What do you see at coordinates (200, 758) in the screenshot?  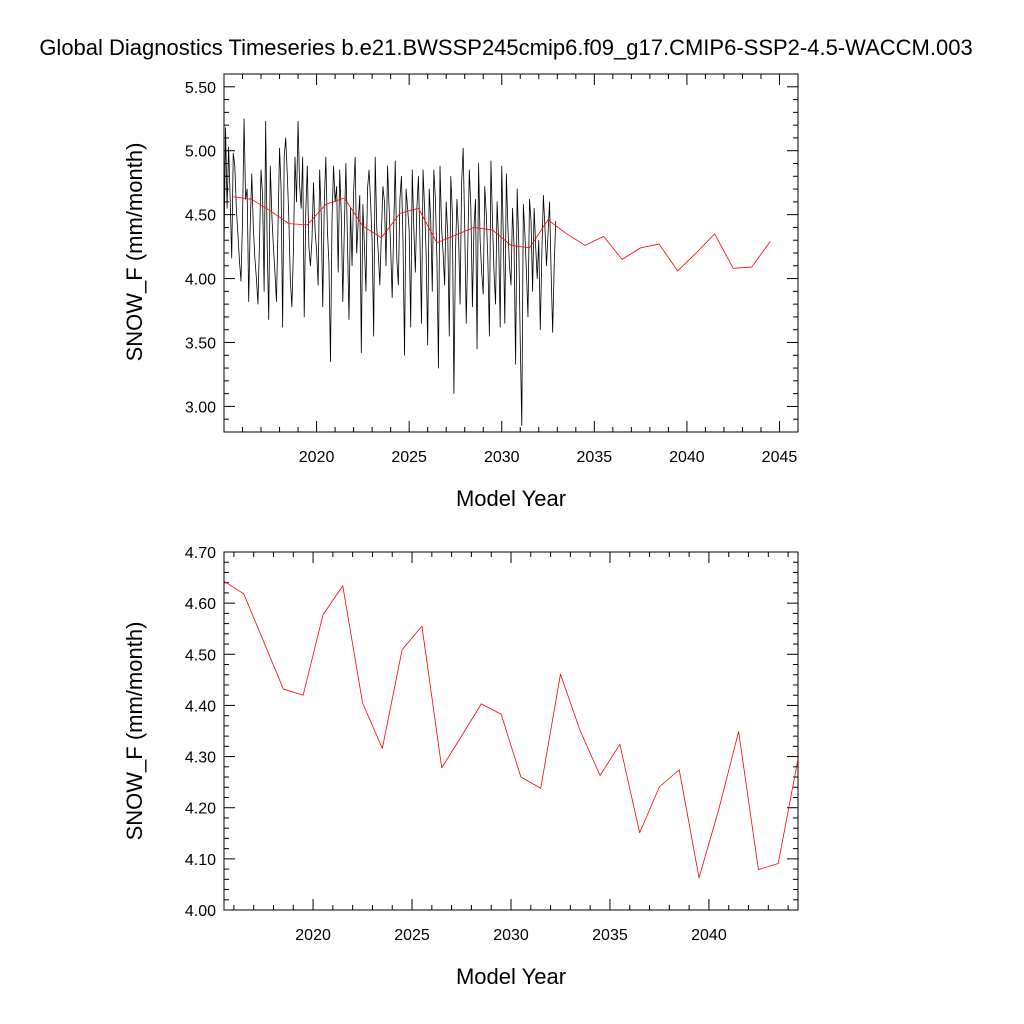 I see `bottom-y-tick-label: 4.30` at bounding box center [200, 758].